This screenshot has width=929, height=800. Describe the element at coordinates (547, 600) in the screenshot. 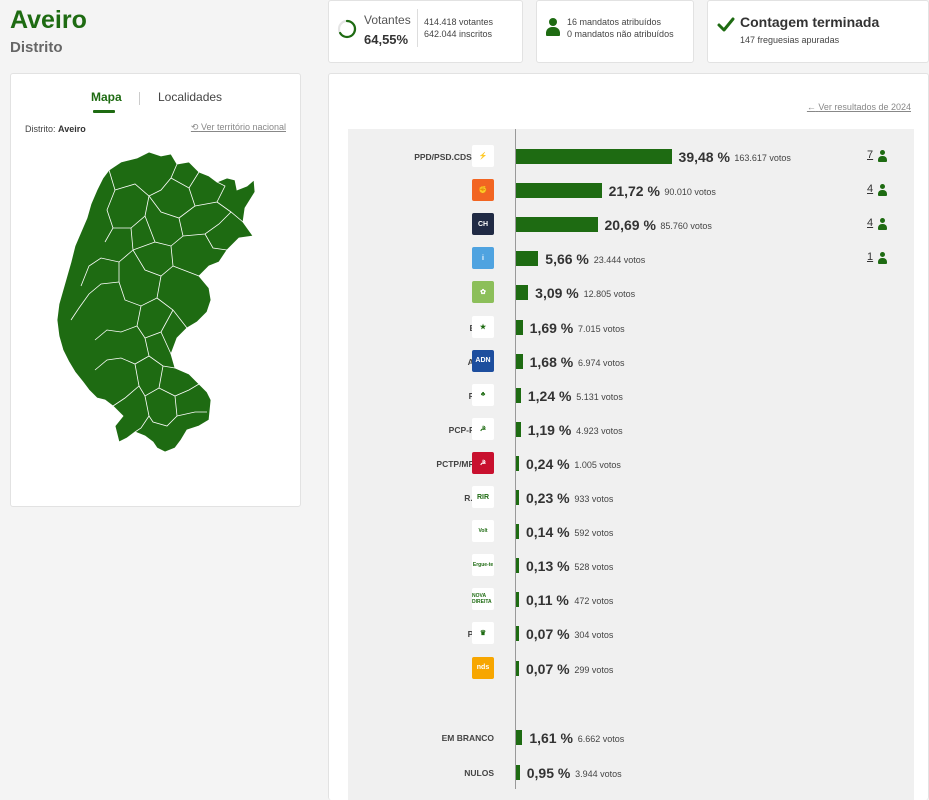

I see `vote-percentage: 0,11 %` at that location.